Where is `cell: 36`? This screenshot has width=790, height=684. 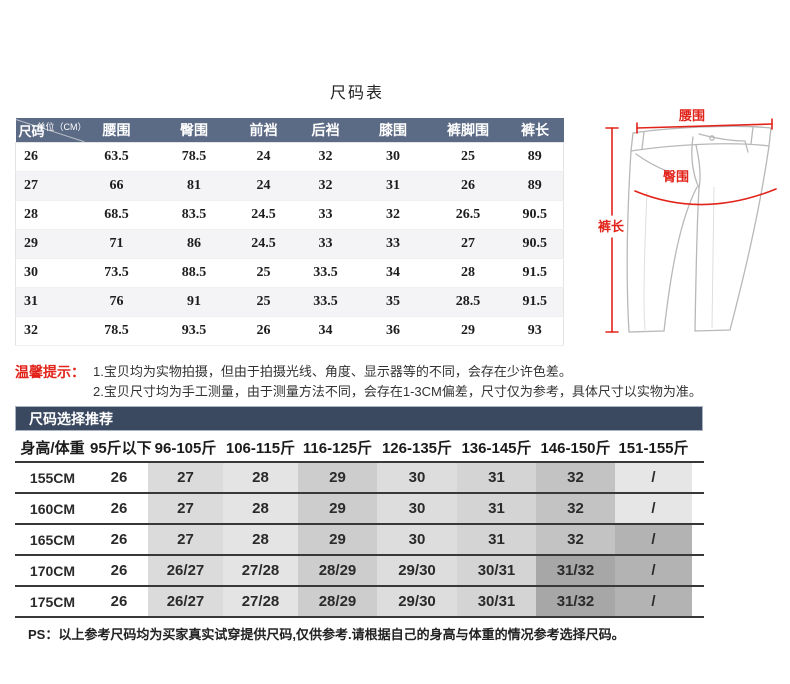 cell: 36 is located at coordinates (393, 331).